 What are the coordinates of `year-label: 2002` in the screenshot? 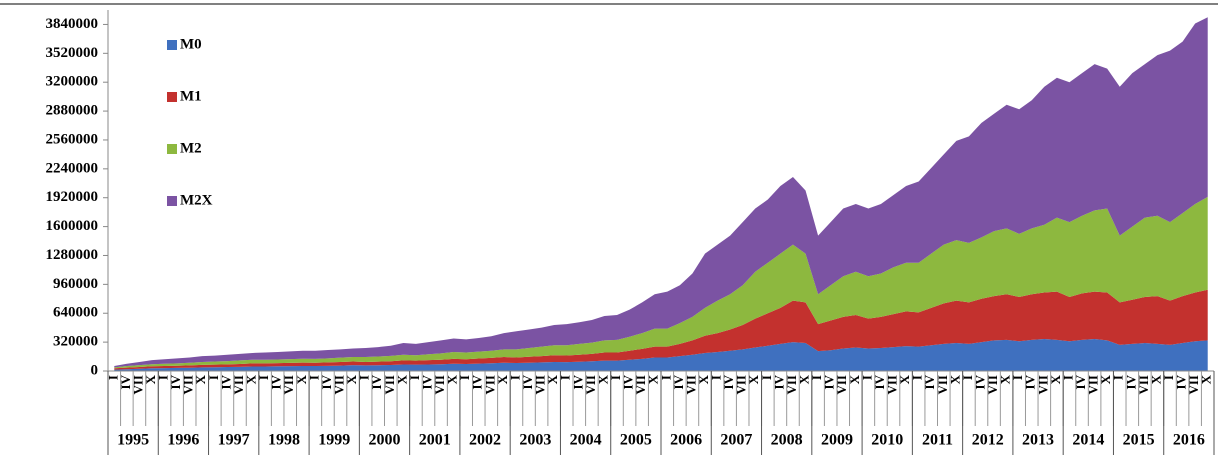 It's located at (485, 440).